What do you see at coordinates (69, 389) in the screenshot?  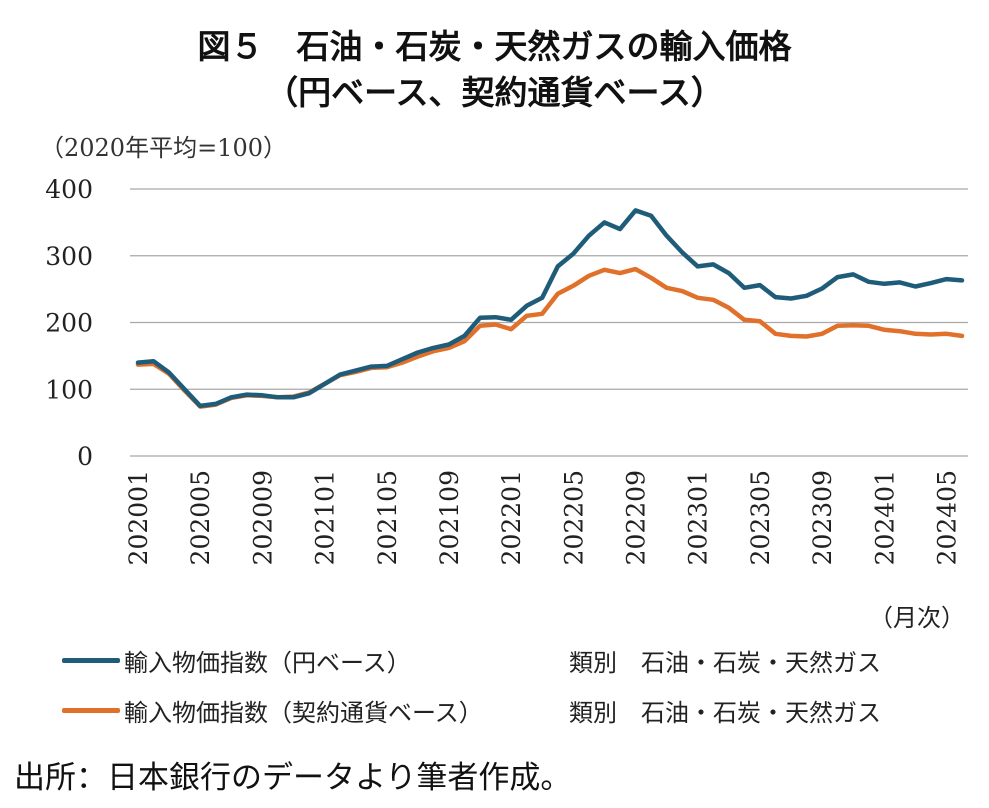 I see `y-tick-label: 100` at bounding box center [69, 389].